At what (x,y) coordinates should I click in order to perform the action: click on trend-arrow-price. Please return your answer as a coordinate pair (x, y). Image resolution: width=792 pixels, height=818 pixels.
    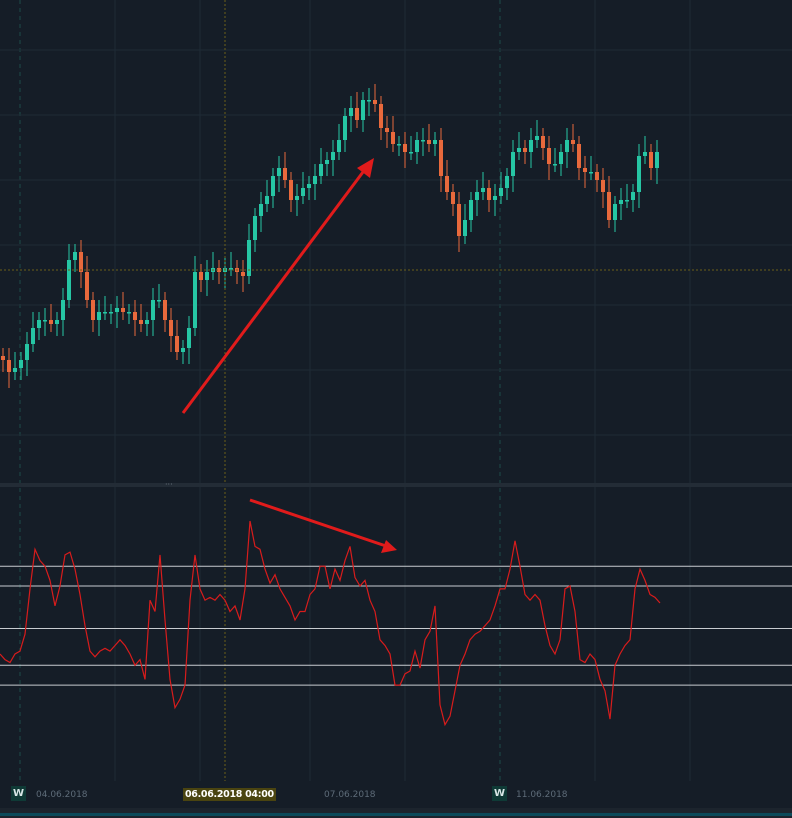
    Looking at the image, I should click on (277, 286).